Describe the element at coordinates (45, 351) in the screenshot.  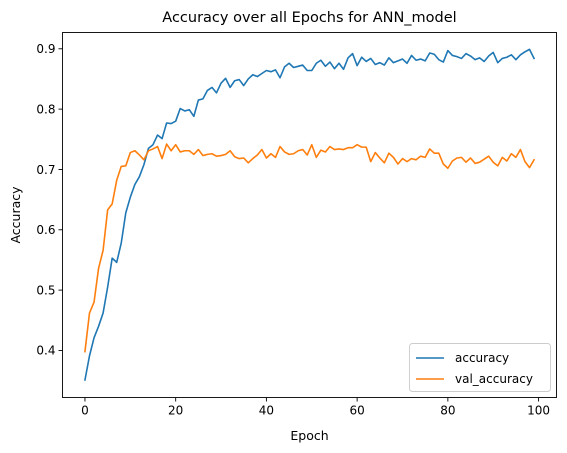
I see `y-tick-label: 0.4` at that location.